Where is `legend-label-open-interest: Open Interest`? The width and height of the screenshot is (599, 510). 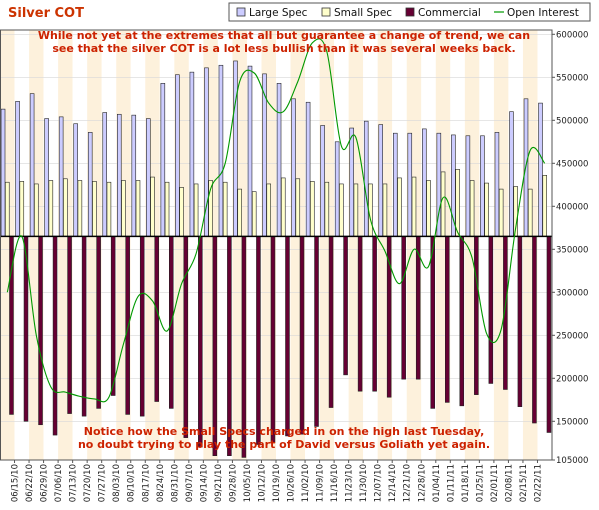 legend-label-open-interest: Open Interest is located at coordinates (543, 13).